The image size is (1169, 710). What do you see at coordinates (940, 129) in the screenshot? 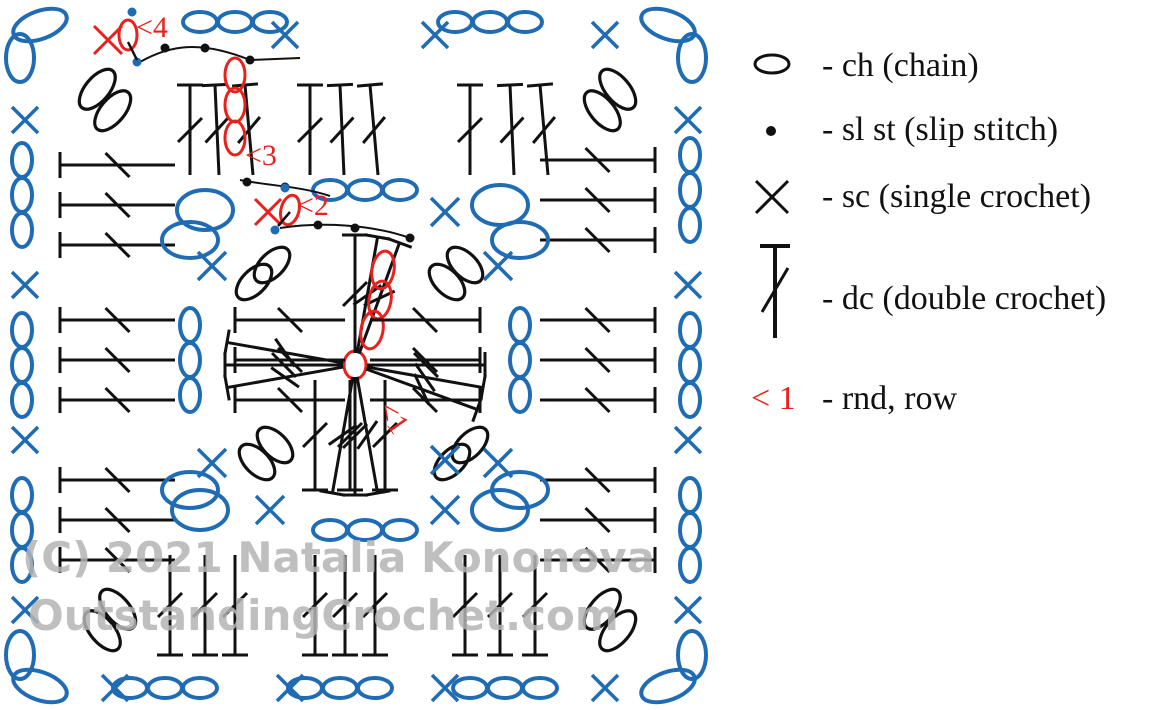
I see `legend-slip-stitch-label: - sl st (slip stitch)` at bounding box center [940, 129].